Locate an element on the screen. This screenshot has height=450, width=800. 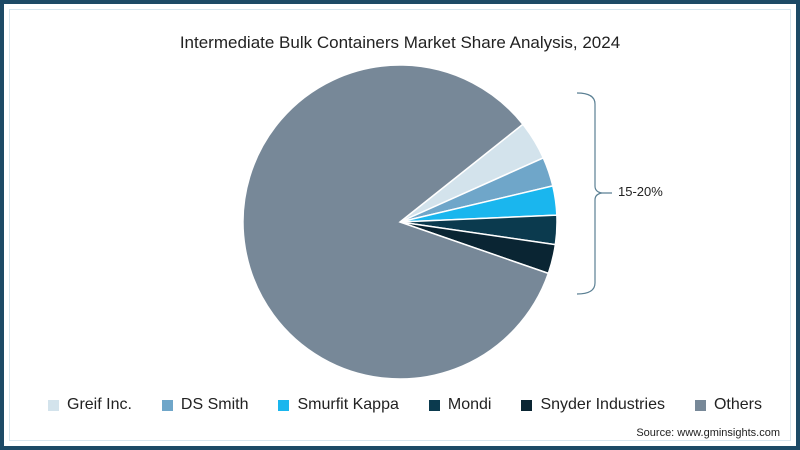
legend-item-greif: Greif Inc. is located at coordinates (90, 405).